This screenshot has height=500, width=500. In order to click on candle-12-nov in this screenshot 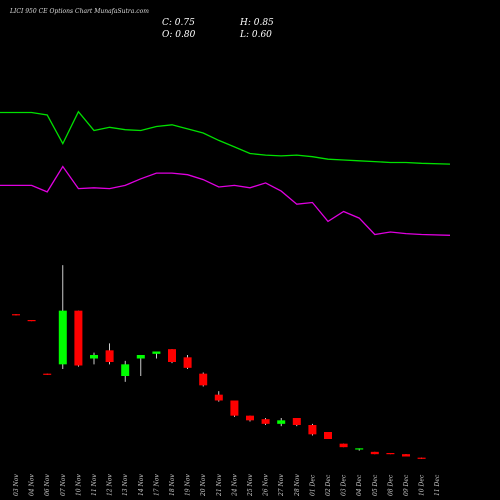, I will do `click(109, 354)`.